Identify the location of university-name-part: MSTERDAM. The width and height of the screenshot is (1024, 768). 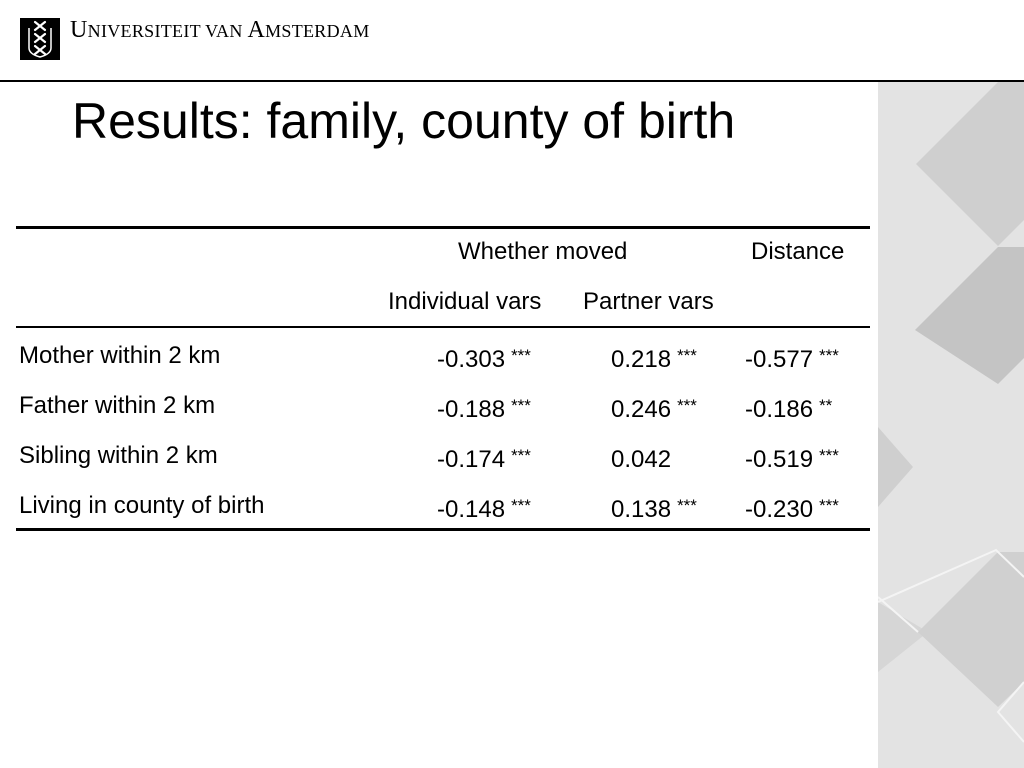
(317, 31).